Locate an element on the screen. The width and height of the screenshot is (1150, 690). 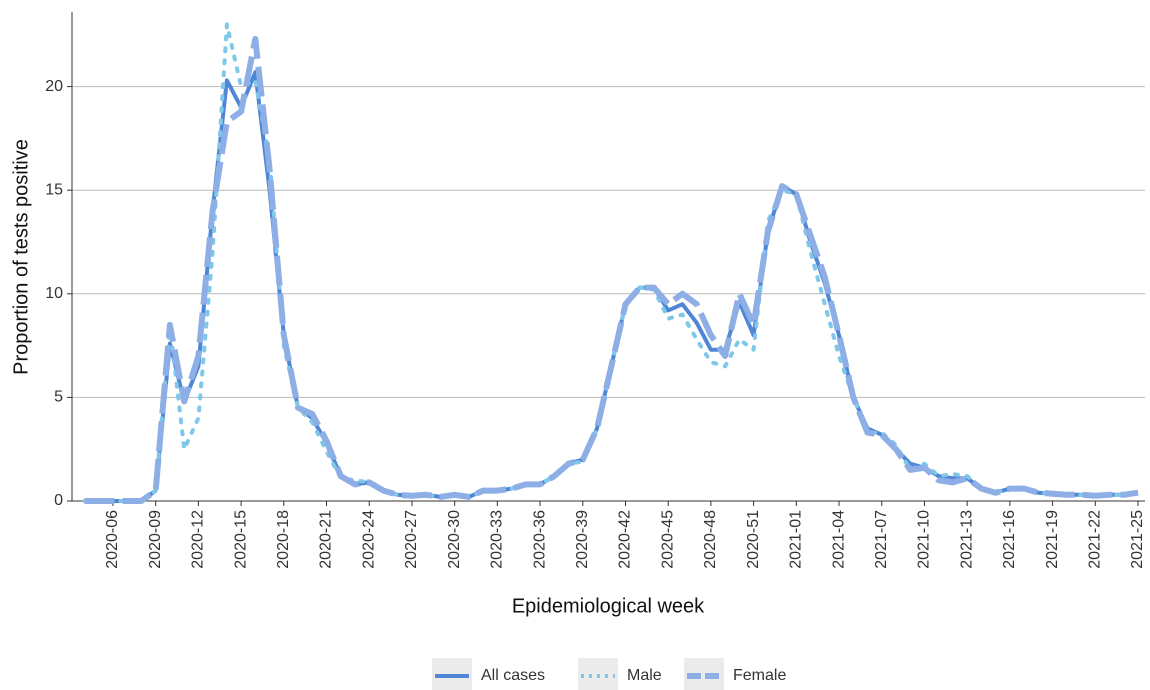
x-tick-label: 2021-22 is located at coordinates (1095, 539).